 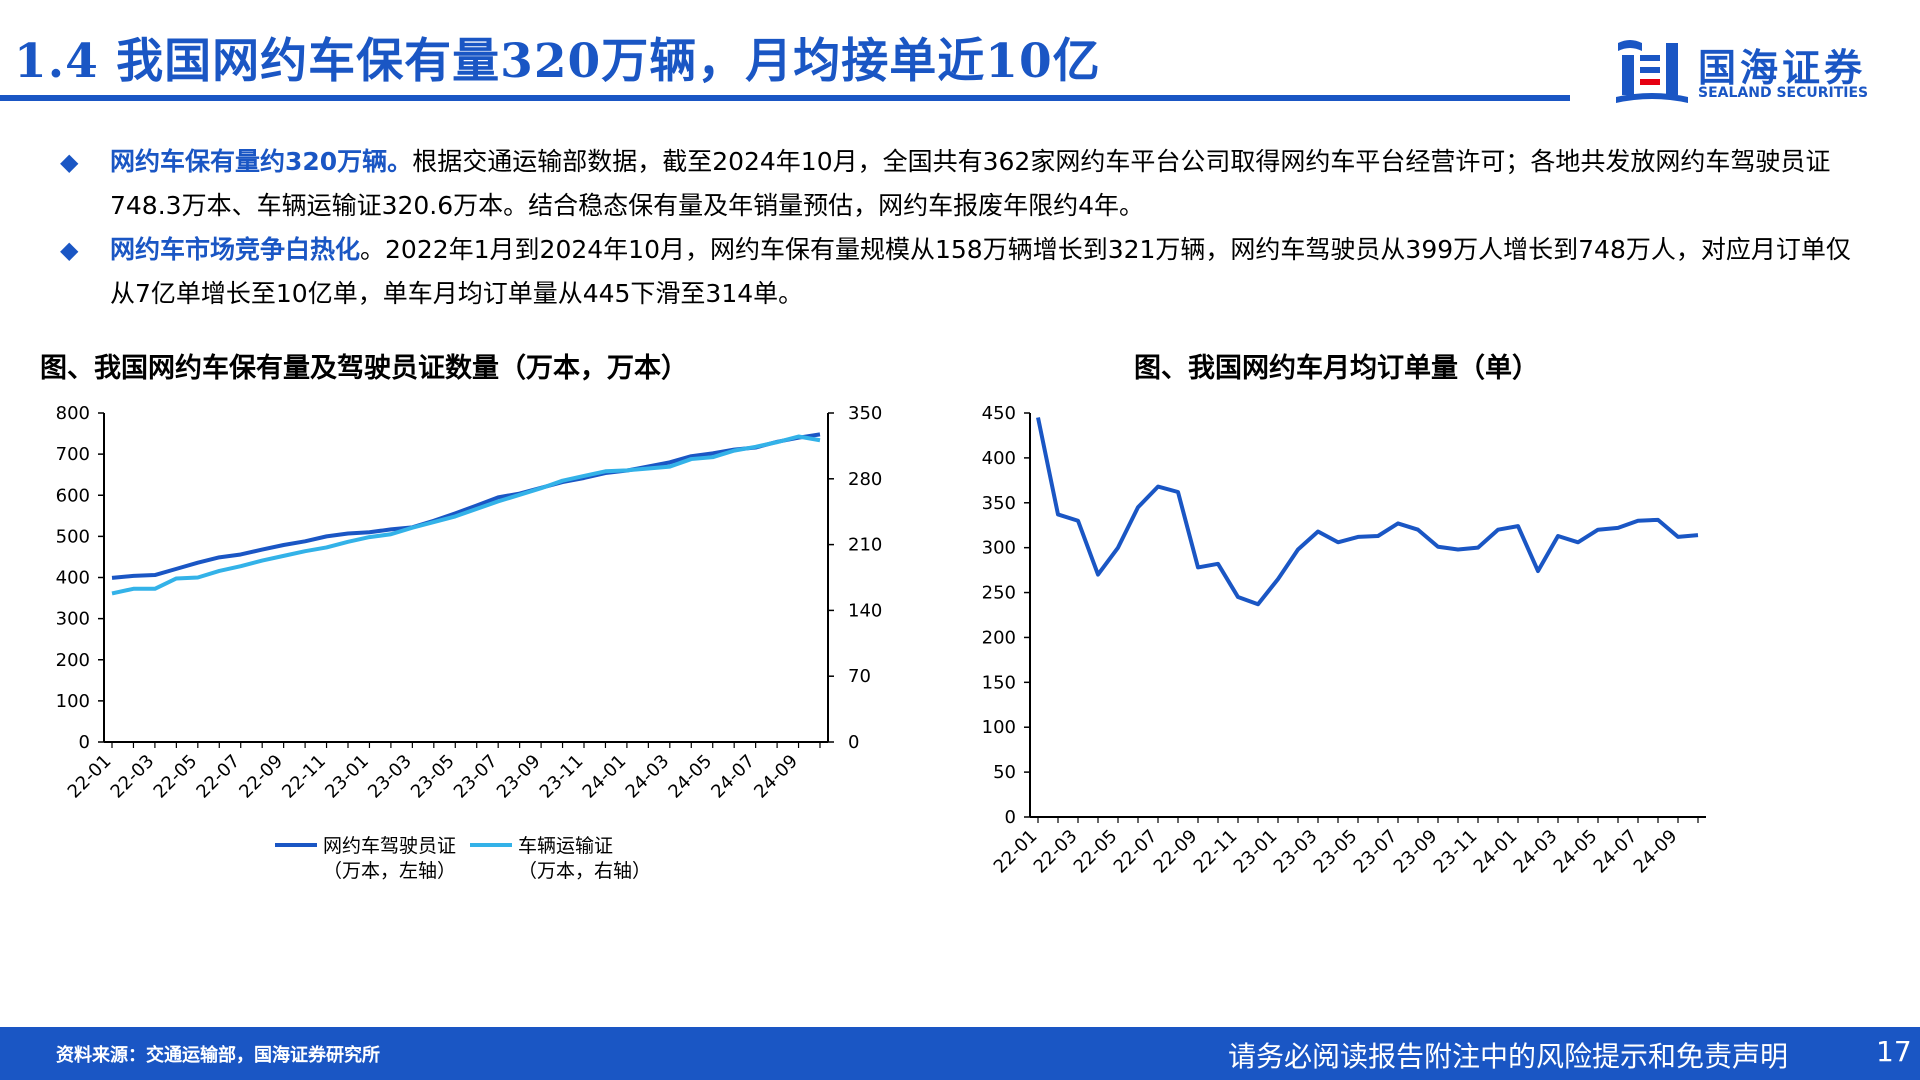 What do you see at coordinates (865, 610) in the screenshot?
I see `right-y-tick-label: 140` at bounding box center [865, 610].